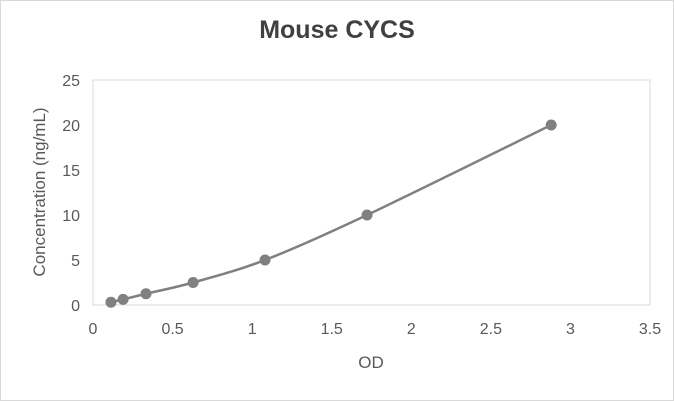 The width and height of the screenshot is (674, 401). I want to click on y-tick-label: 10, so click(71, 216).